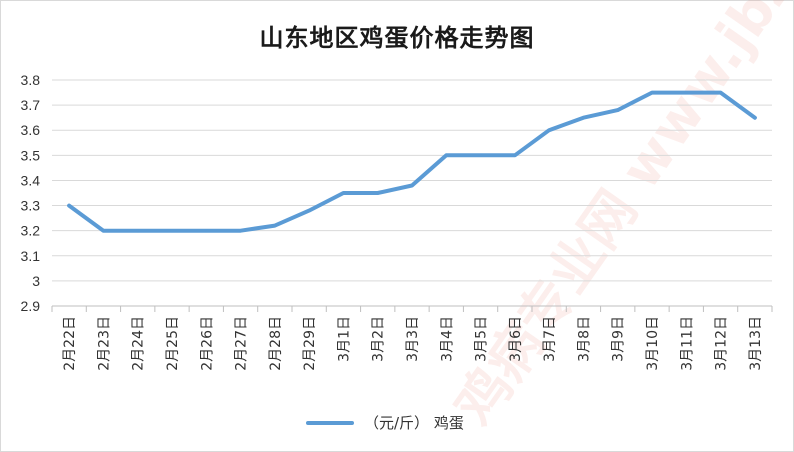 The image size is (794, 452). What do you see at coordinates (619, 339) in the screenshot?
I see `x-tick-label: 3月9日` at bounding box center [619, 339].